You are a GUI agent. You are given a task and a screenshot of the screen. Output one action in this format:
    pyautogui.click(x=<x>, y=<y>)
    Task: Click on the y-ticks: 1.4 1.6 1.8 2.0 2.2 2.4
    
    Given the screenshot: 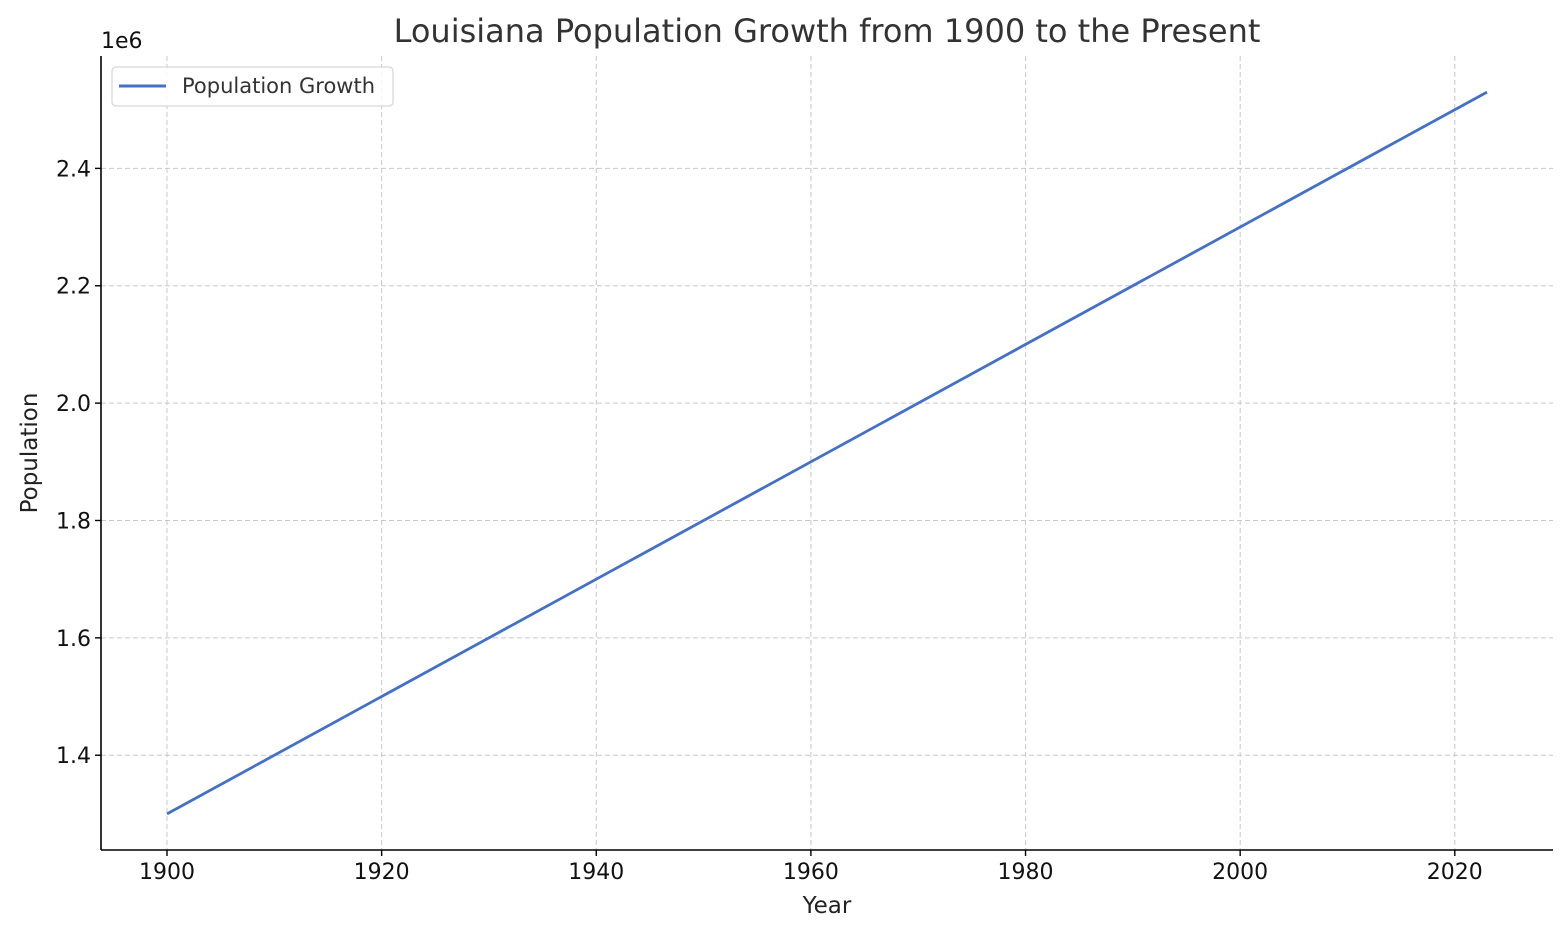 What is the action you would take?
    pyautogui.click(x=78, y=463)
    